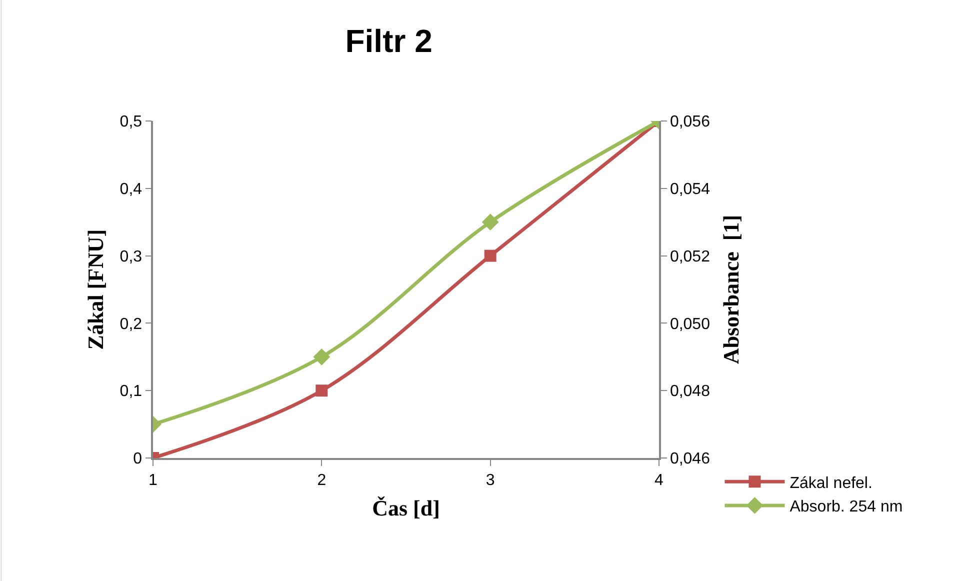 The height and width of the screenshot is (581, 960). I want to click on y-tick-label: 0, so click(137, 459).